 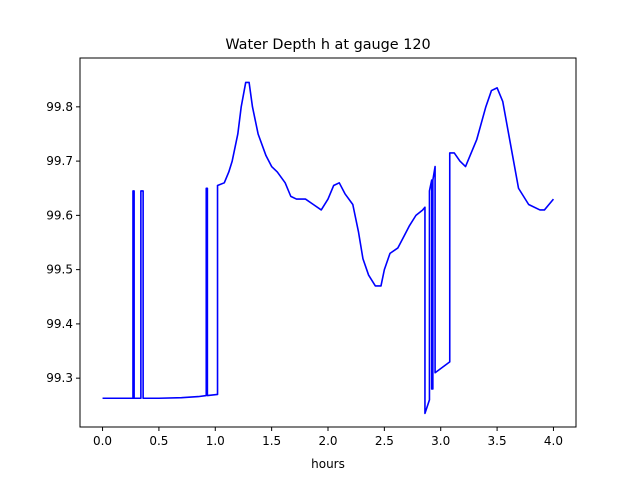 What do you see at coordinates (271, 441) in the screenshot?
I see `x-tick-label: 1.5` at bounding box center [271, 441].